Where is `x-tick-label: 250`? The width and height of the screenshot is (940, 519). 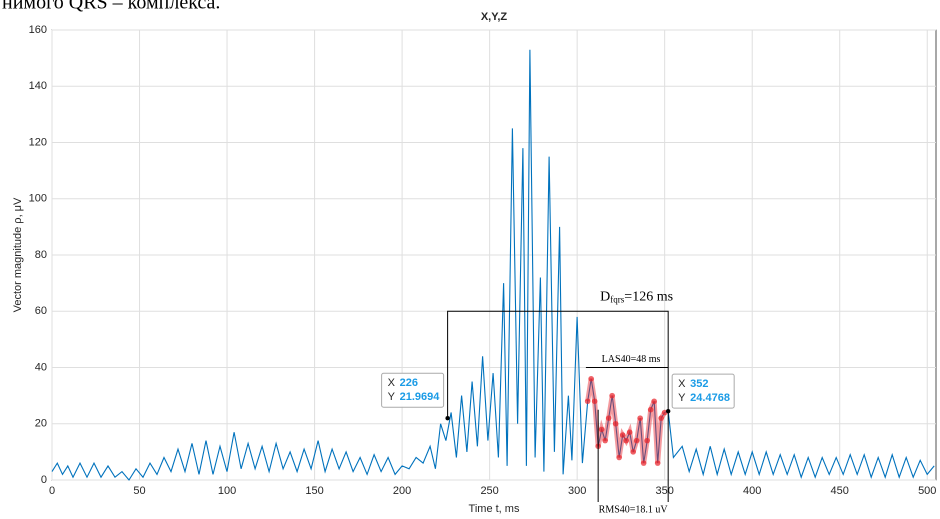 x-tick-label: 250 is located at coordinates (489, 491).